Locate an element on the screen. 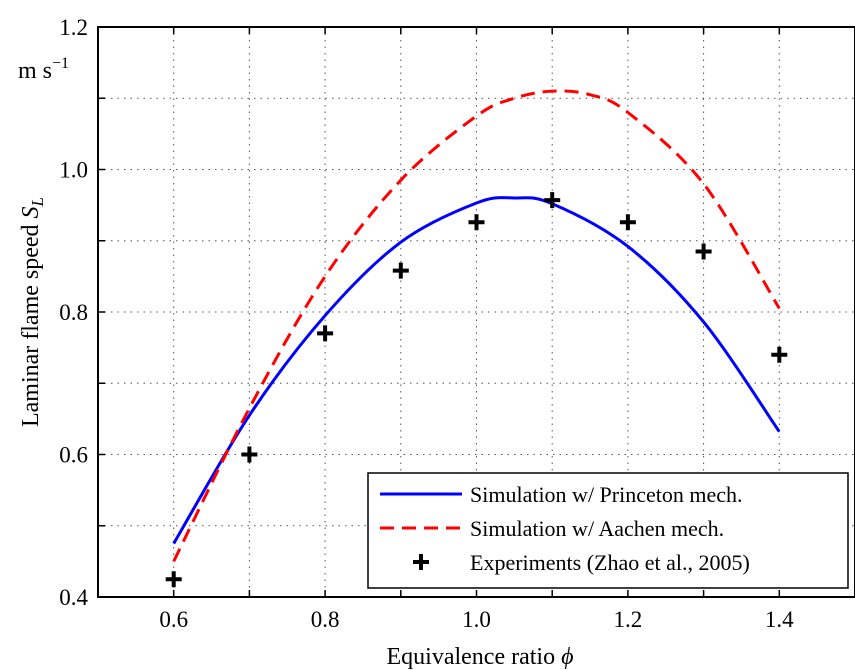  legend-box is located at coordinates (608, 530).